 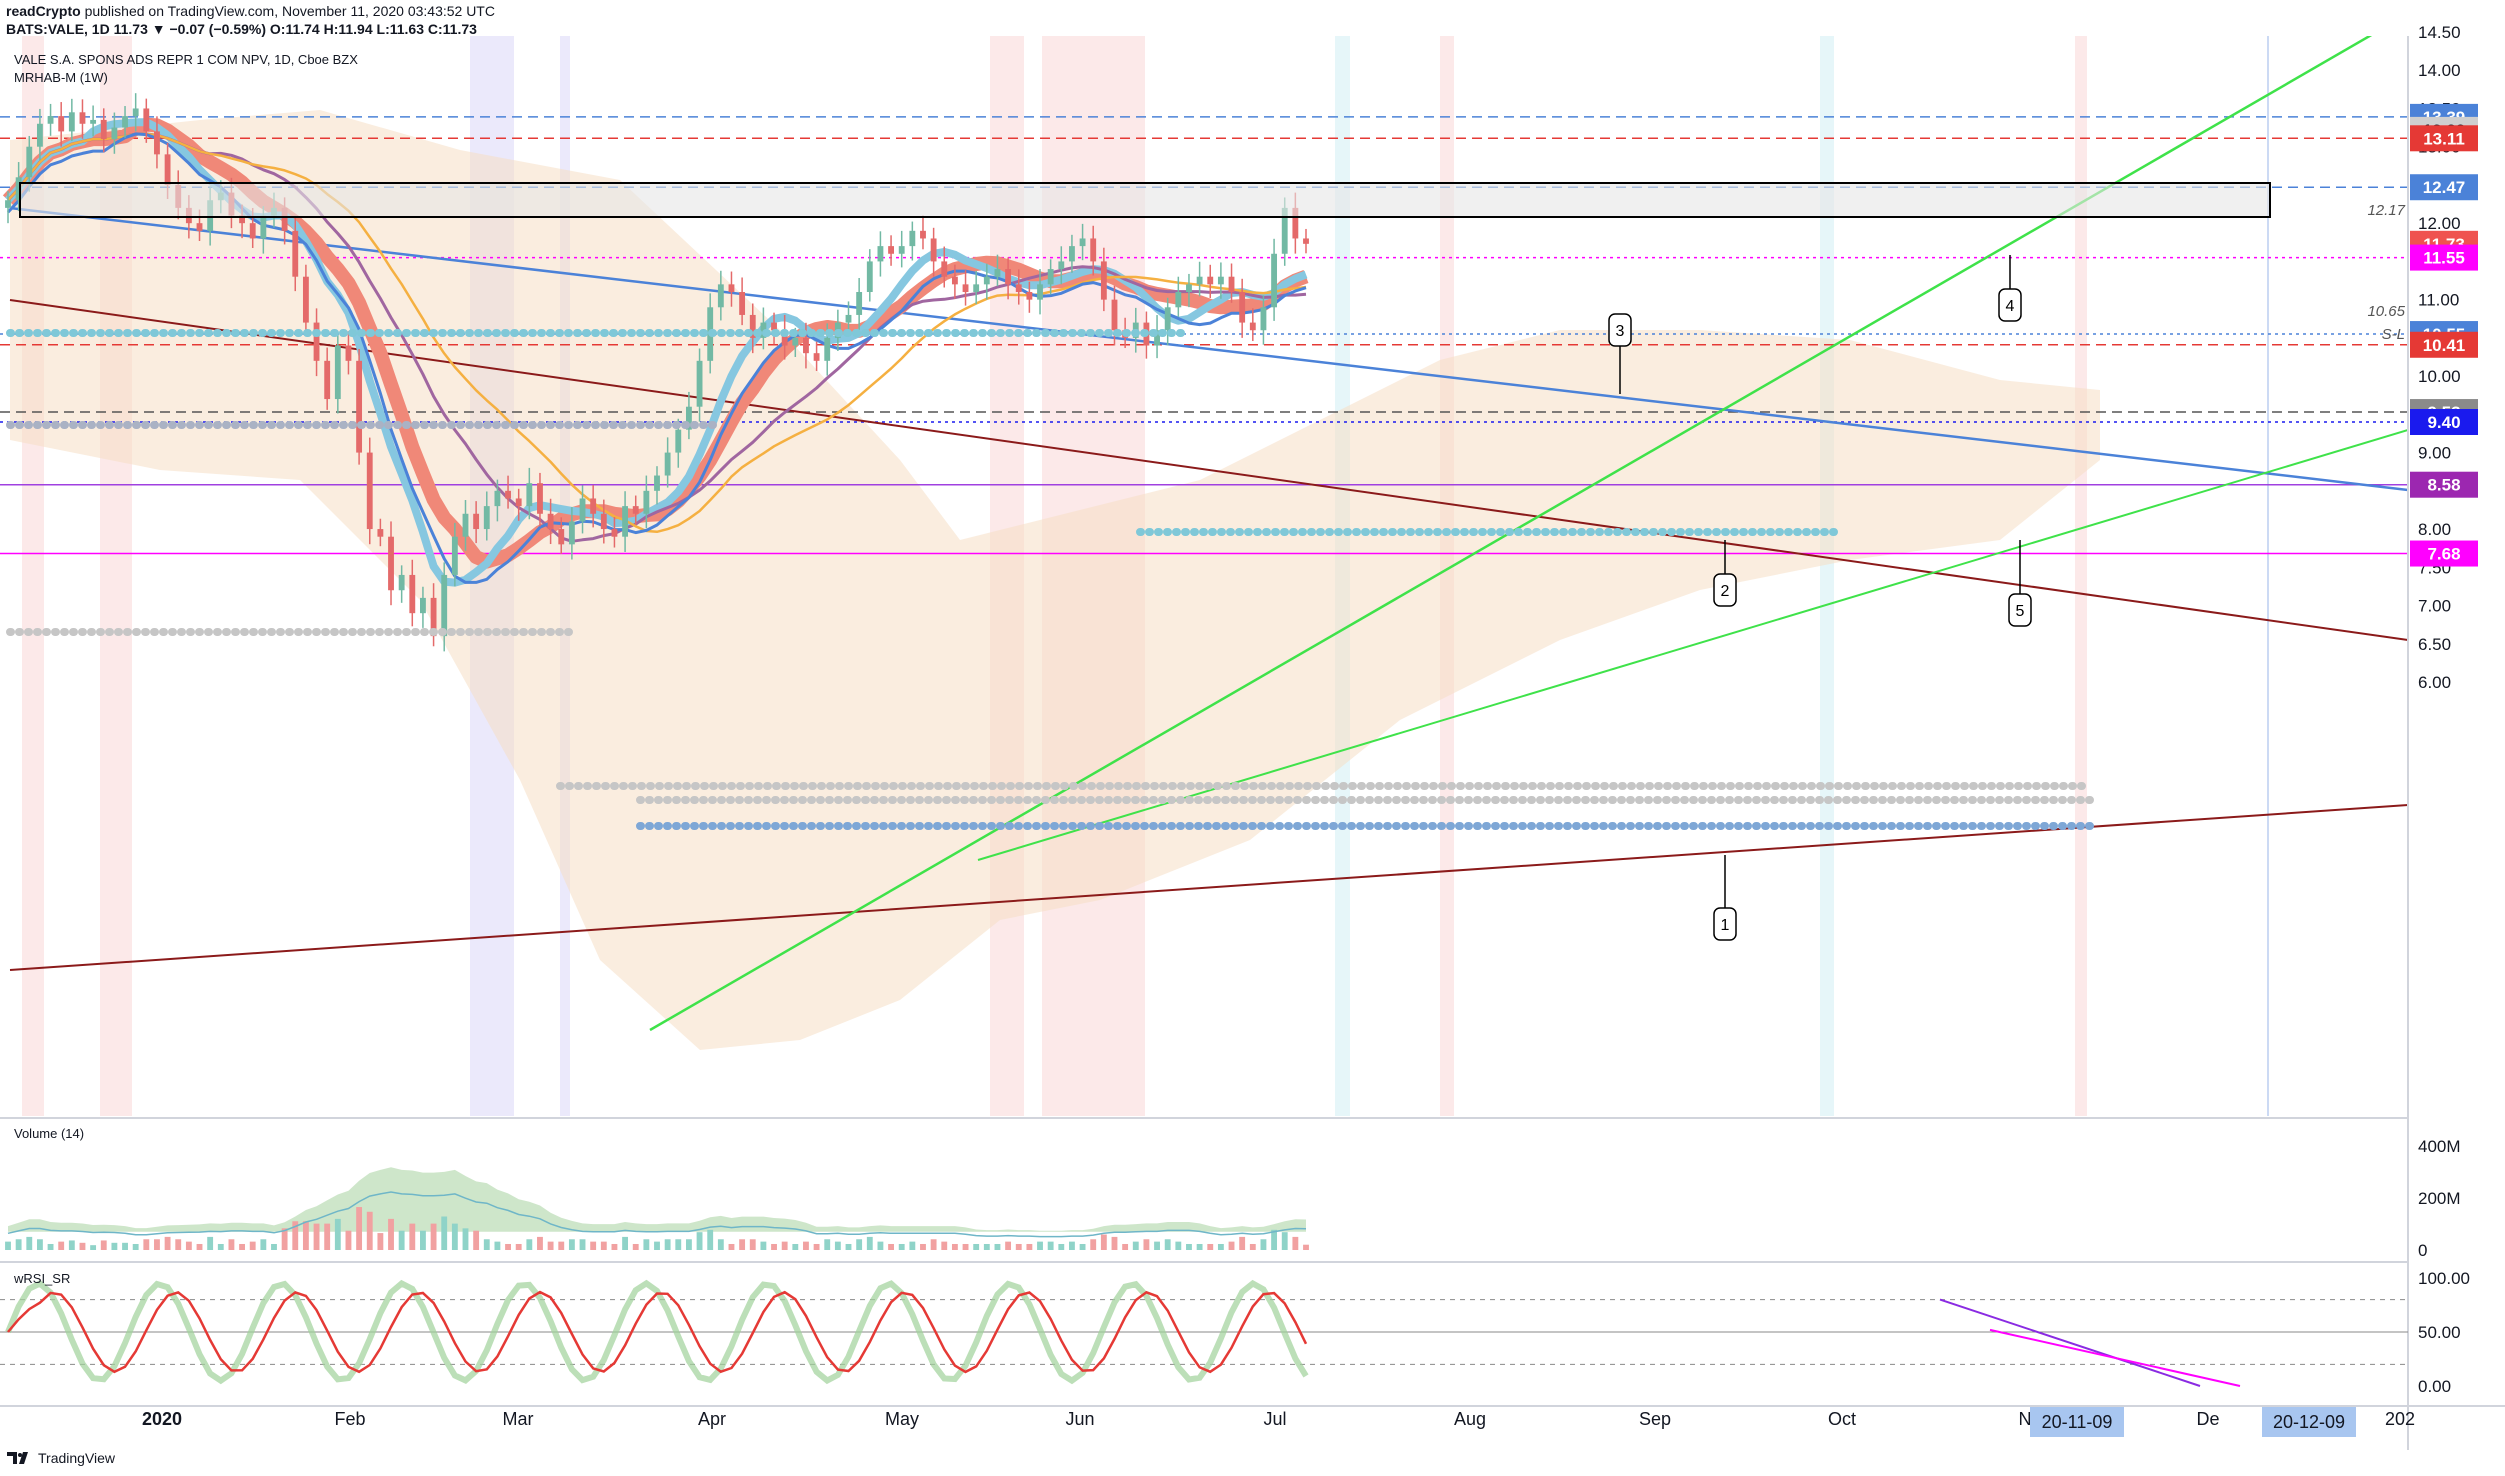 I want to click on resistance-zone, so click(x=1145, y=200).